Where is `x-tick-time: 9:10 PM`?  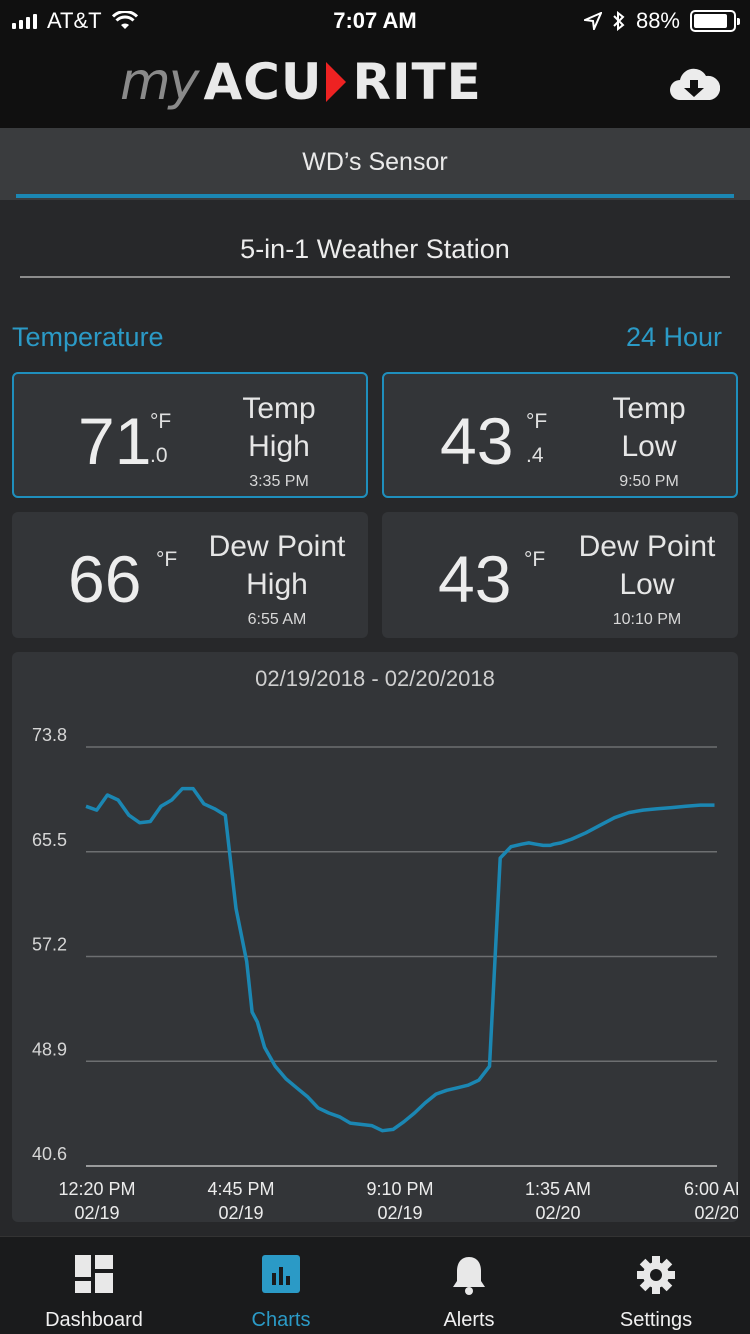 x-tick-time: 9:10 PM is located at coordinates (399, 1189).